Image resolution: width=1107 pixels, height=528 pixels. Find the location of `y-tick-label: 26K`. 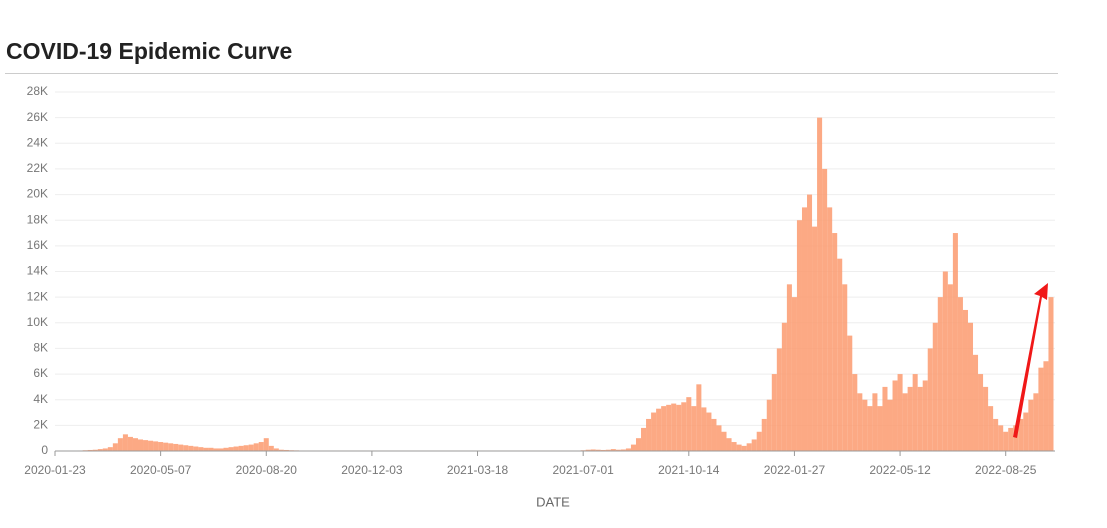

y-tick-label: 26K is located at coordinates (37, 117).